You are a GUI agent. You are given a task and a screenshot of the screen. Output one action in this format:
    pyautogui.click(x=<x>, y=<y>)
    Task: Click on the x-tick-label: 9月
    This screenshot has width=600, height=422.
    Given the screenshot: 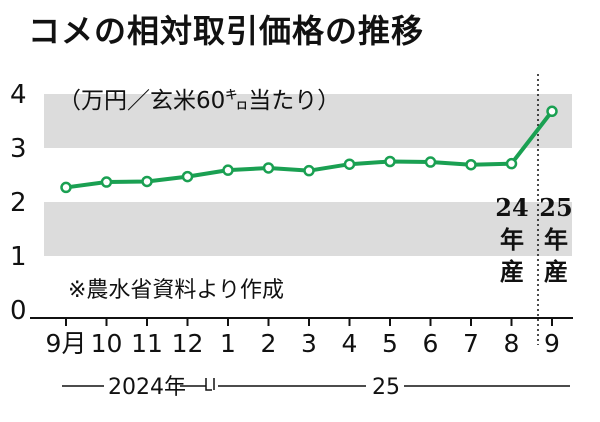 What is the action you would take?
    pyautogui.click(x=66, y=343)
    